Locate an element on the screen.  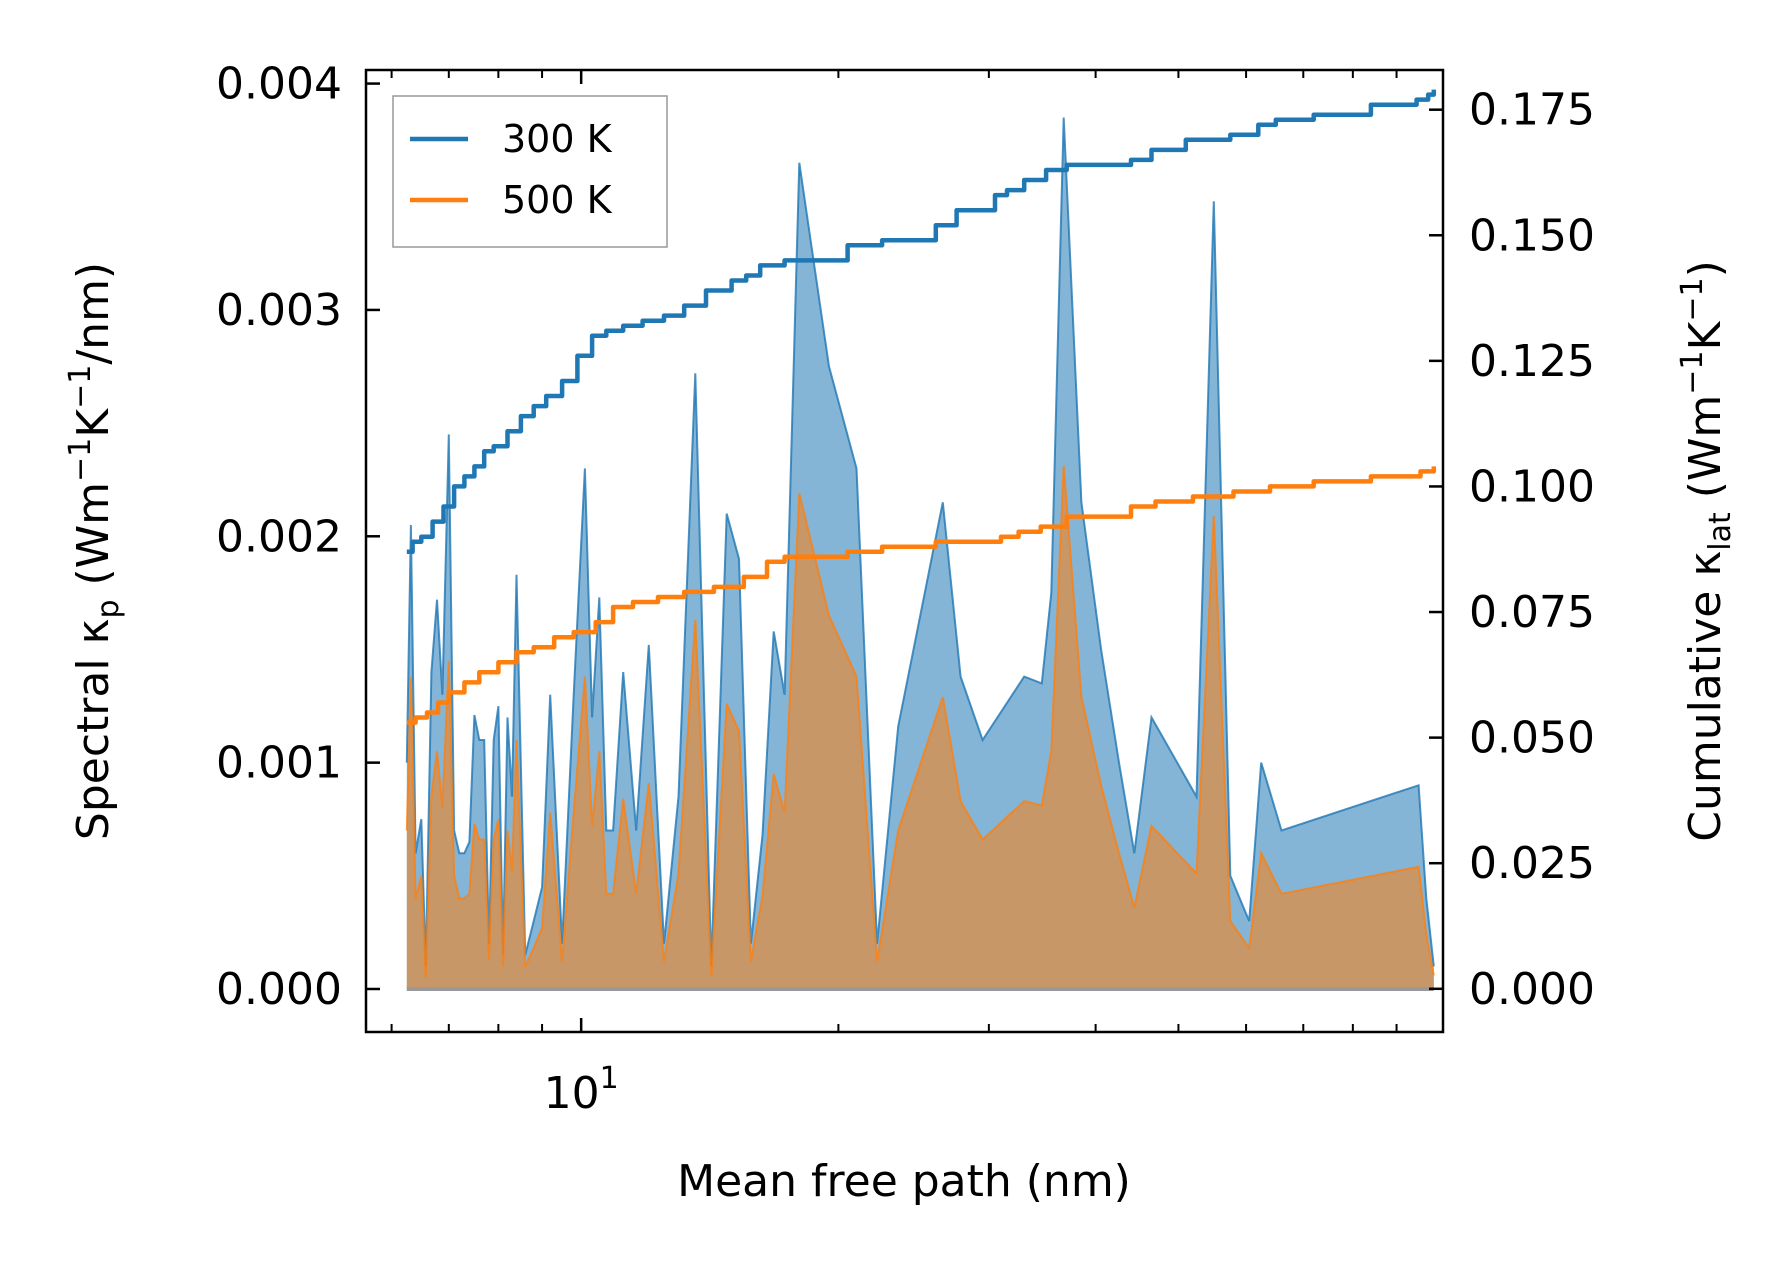
legend-label-300k: 300 K is located at coordinates (557, 139).